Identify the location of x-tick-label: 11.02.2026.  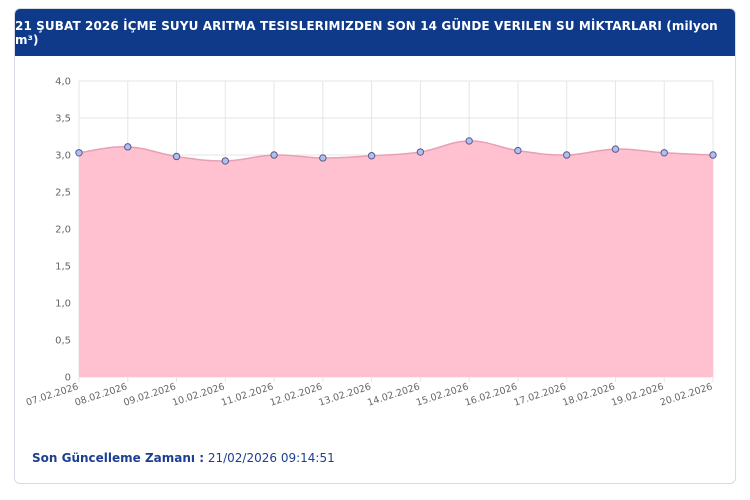
(247, 394).